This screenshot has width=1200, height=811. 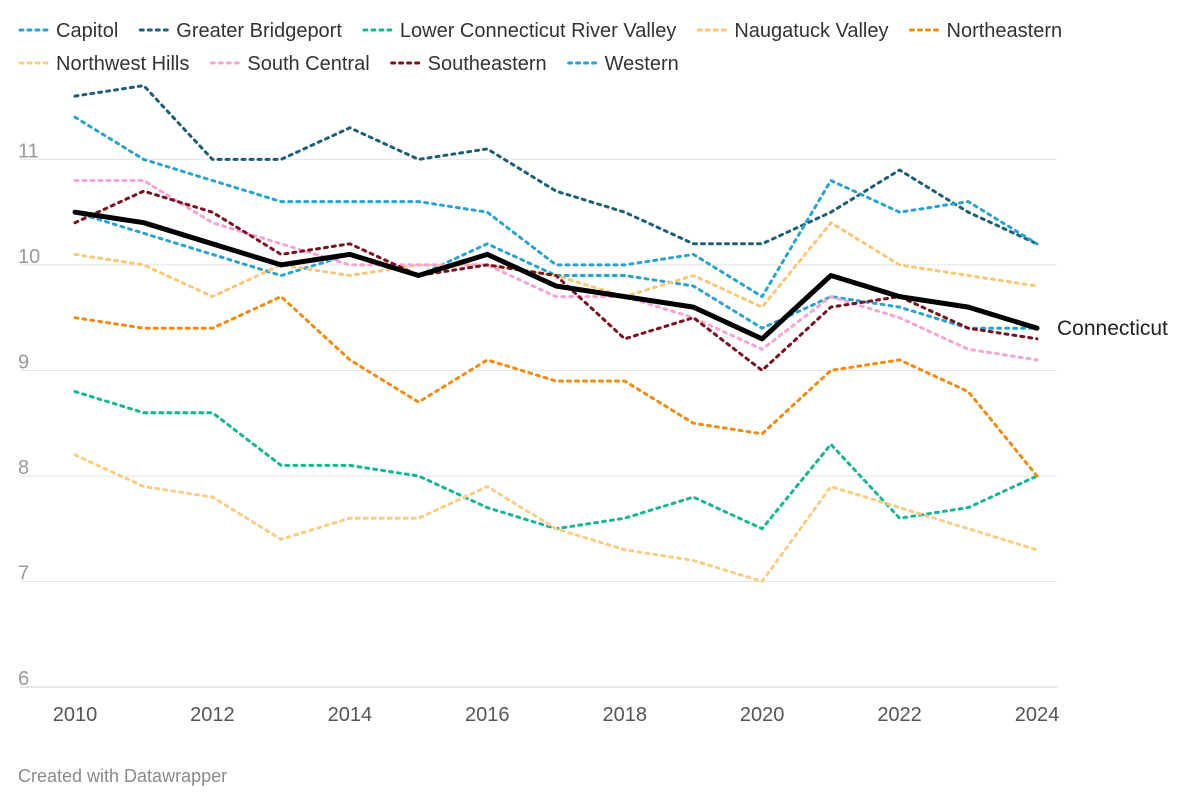 I want to click on legend-item-lower-connecticut-river-valley: Lower Connecticut River Valley, so click(x=519, y=31).